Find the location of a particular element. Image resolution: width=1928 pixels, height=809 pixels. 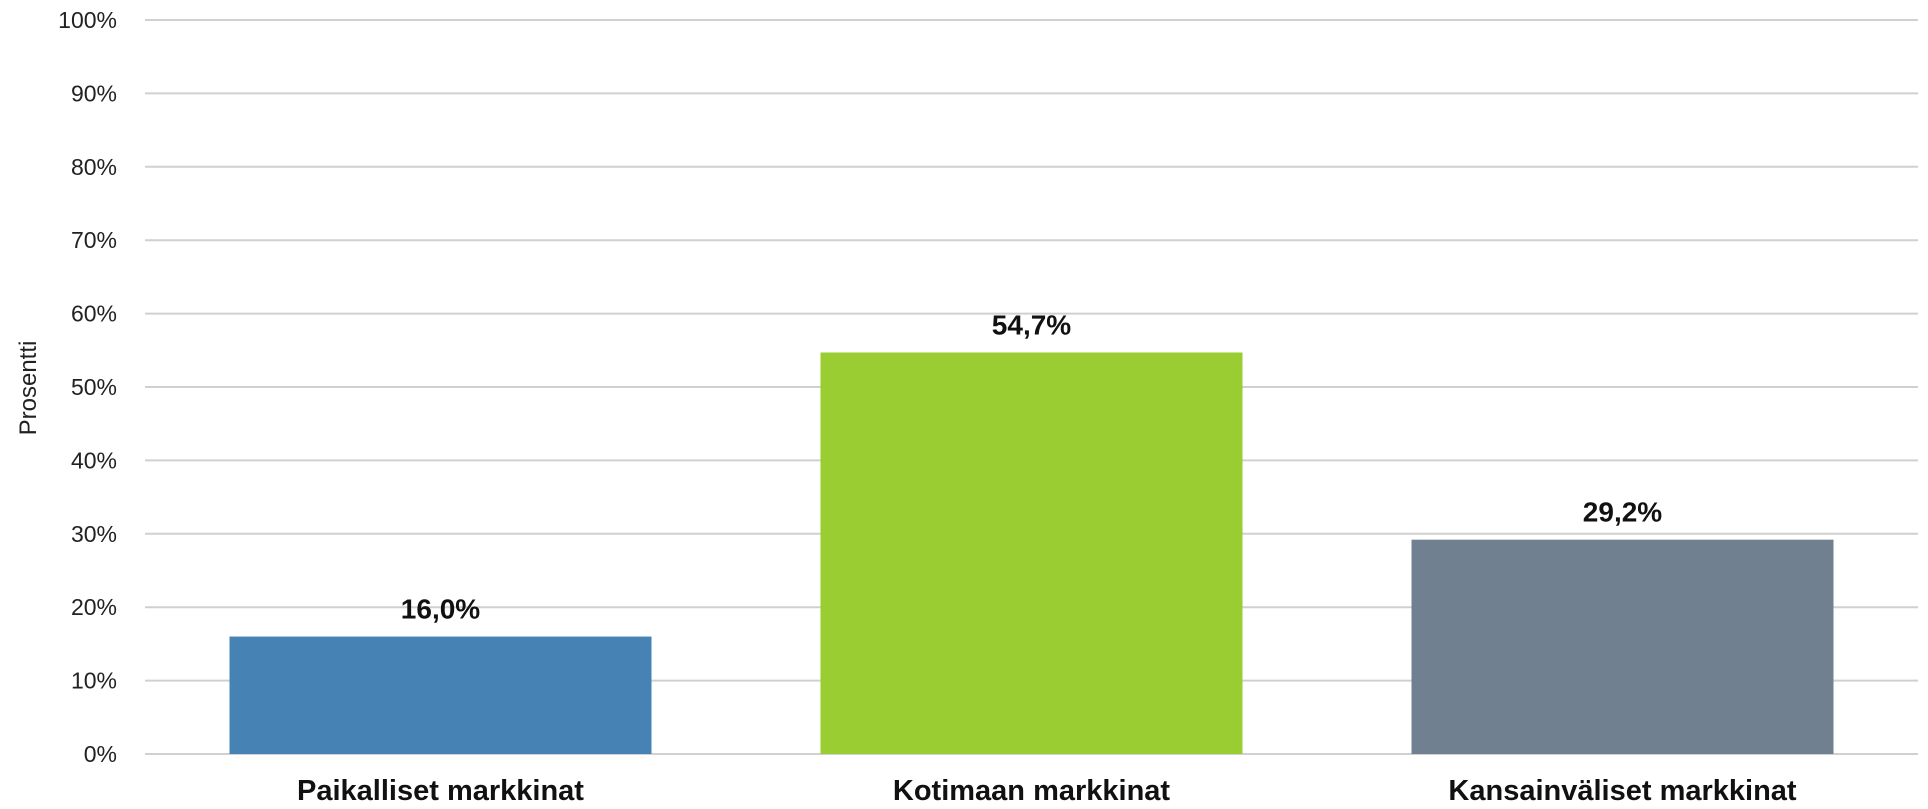

y-tick-label: 90% is located at coordinates (94, 93).